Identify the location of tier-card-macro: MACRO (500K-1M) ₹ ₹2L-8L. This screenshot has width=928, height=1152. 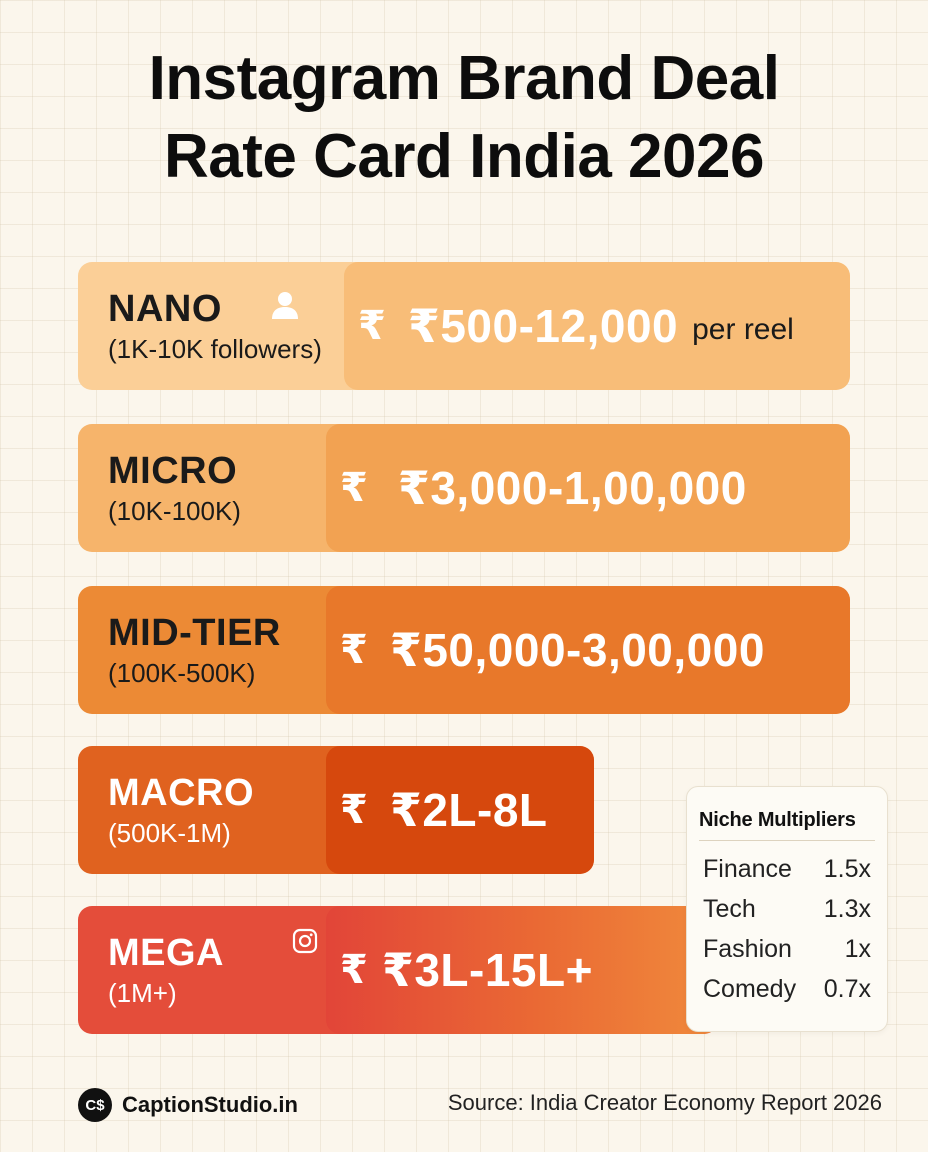
(336, 810).